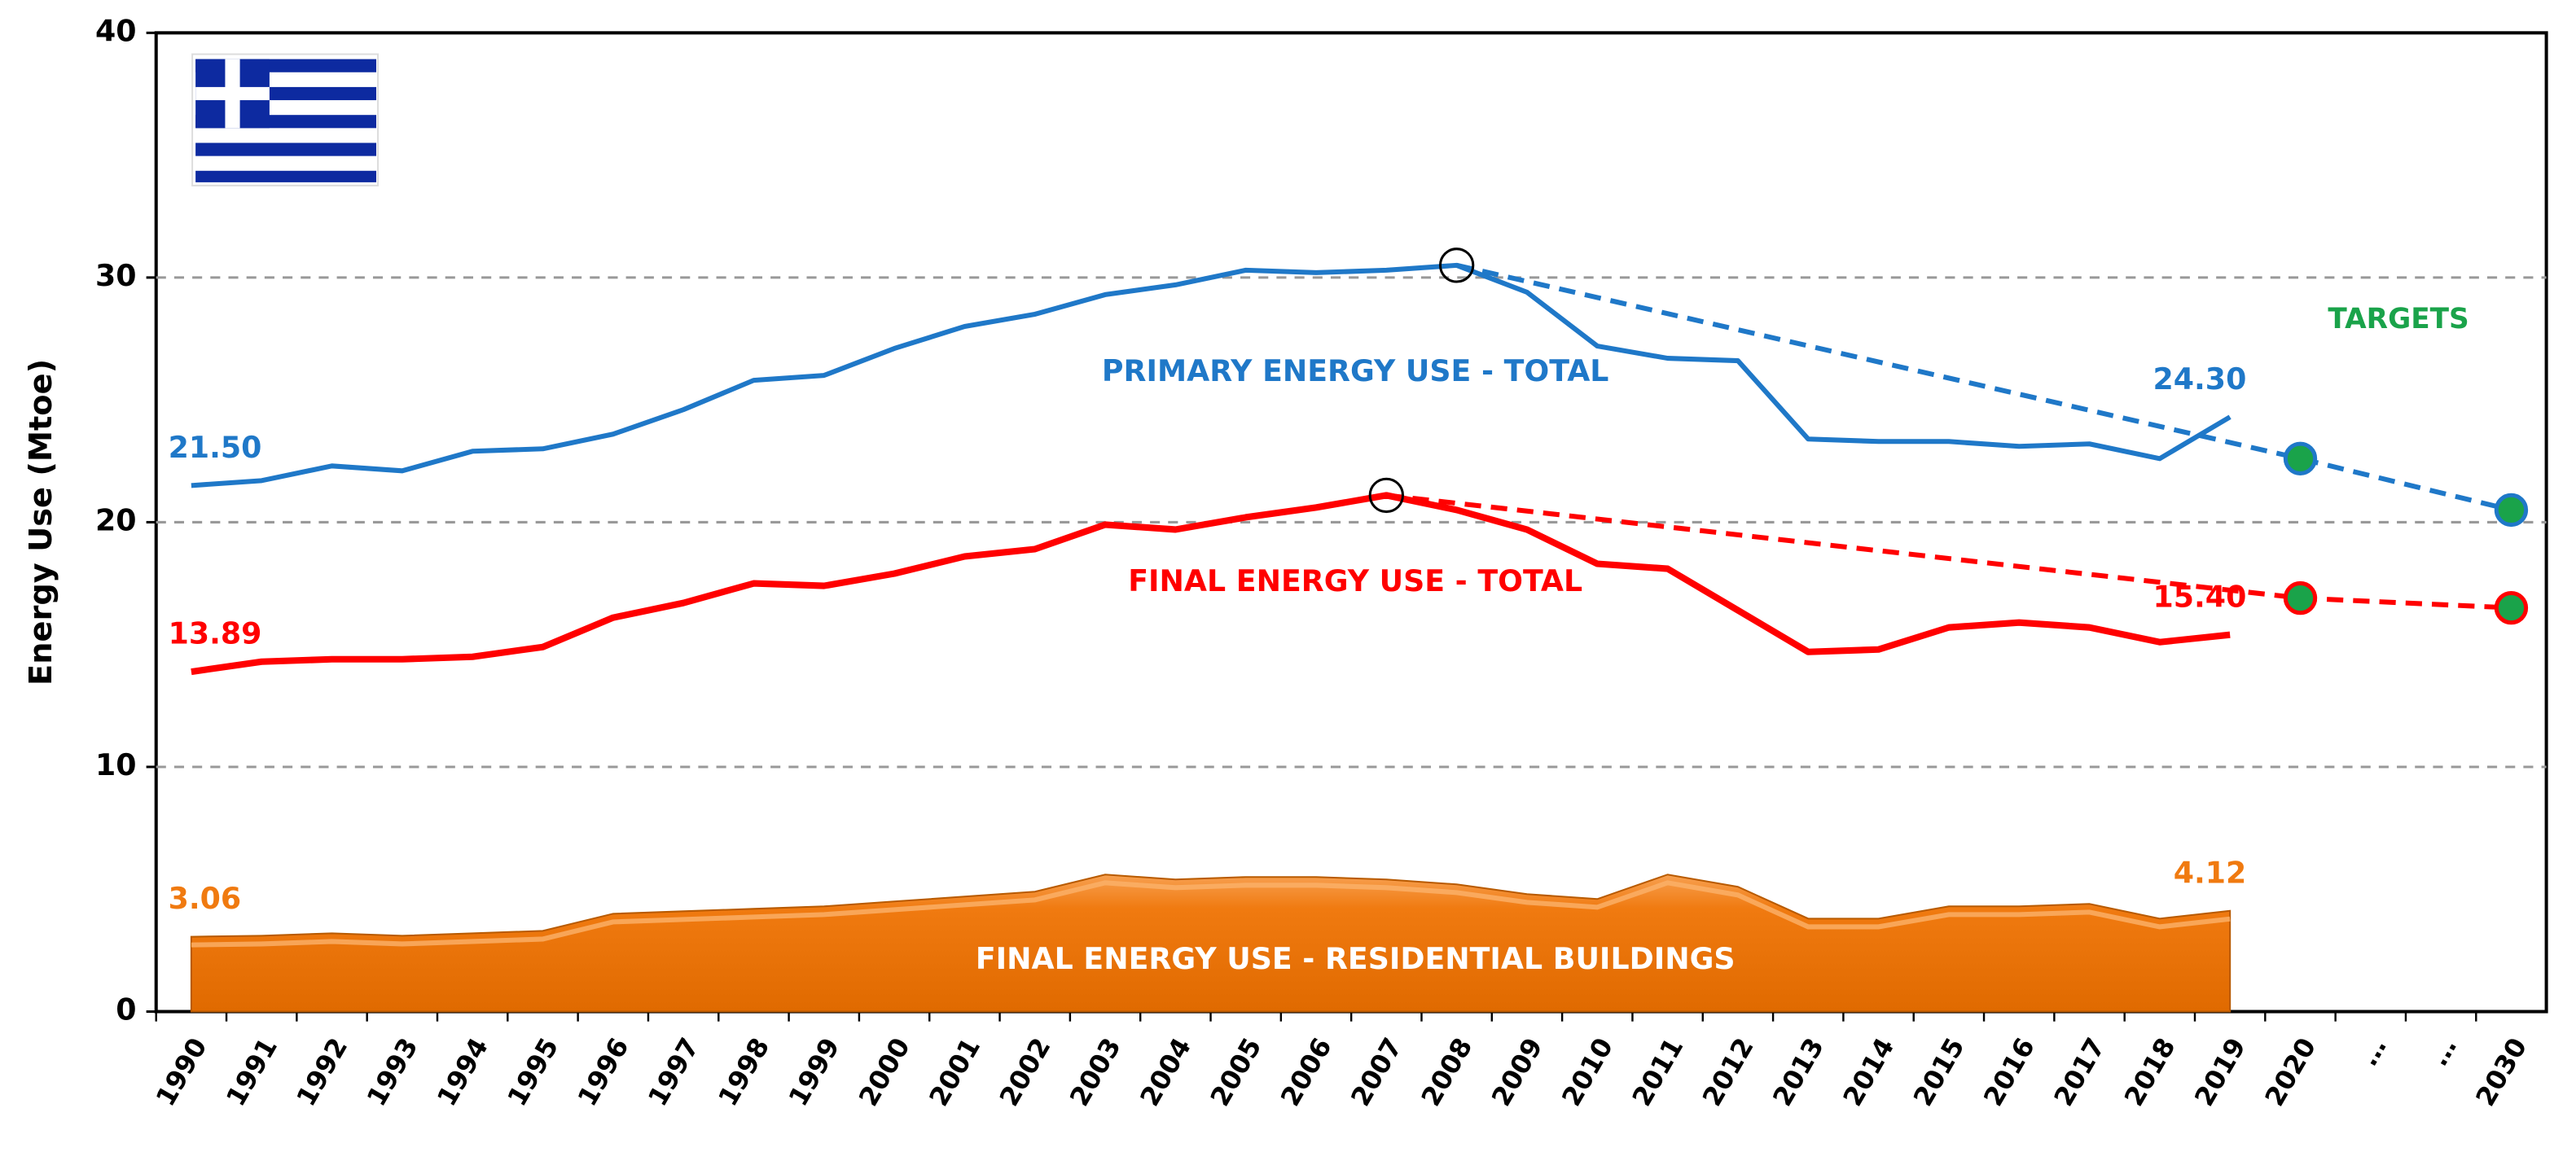 This screenshot has width=2576, height=1152. What do you see at coordinates (2200, 379) in the screenshot?
I see `data-label: 24.30` at bounding box center [2200, 379].